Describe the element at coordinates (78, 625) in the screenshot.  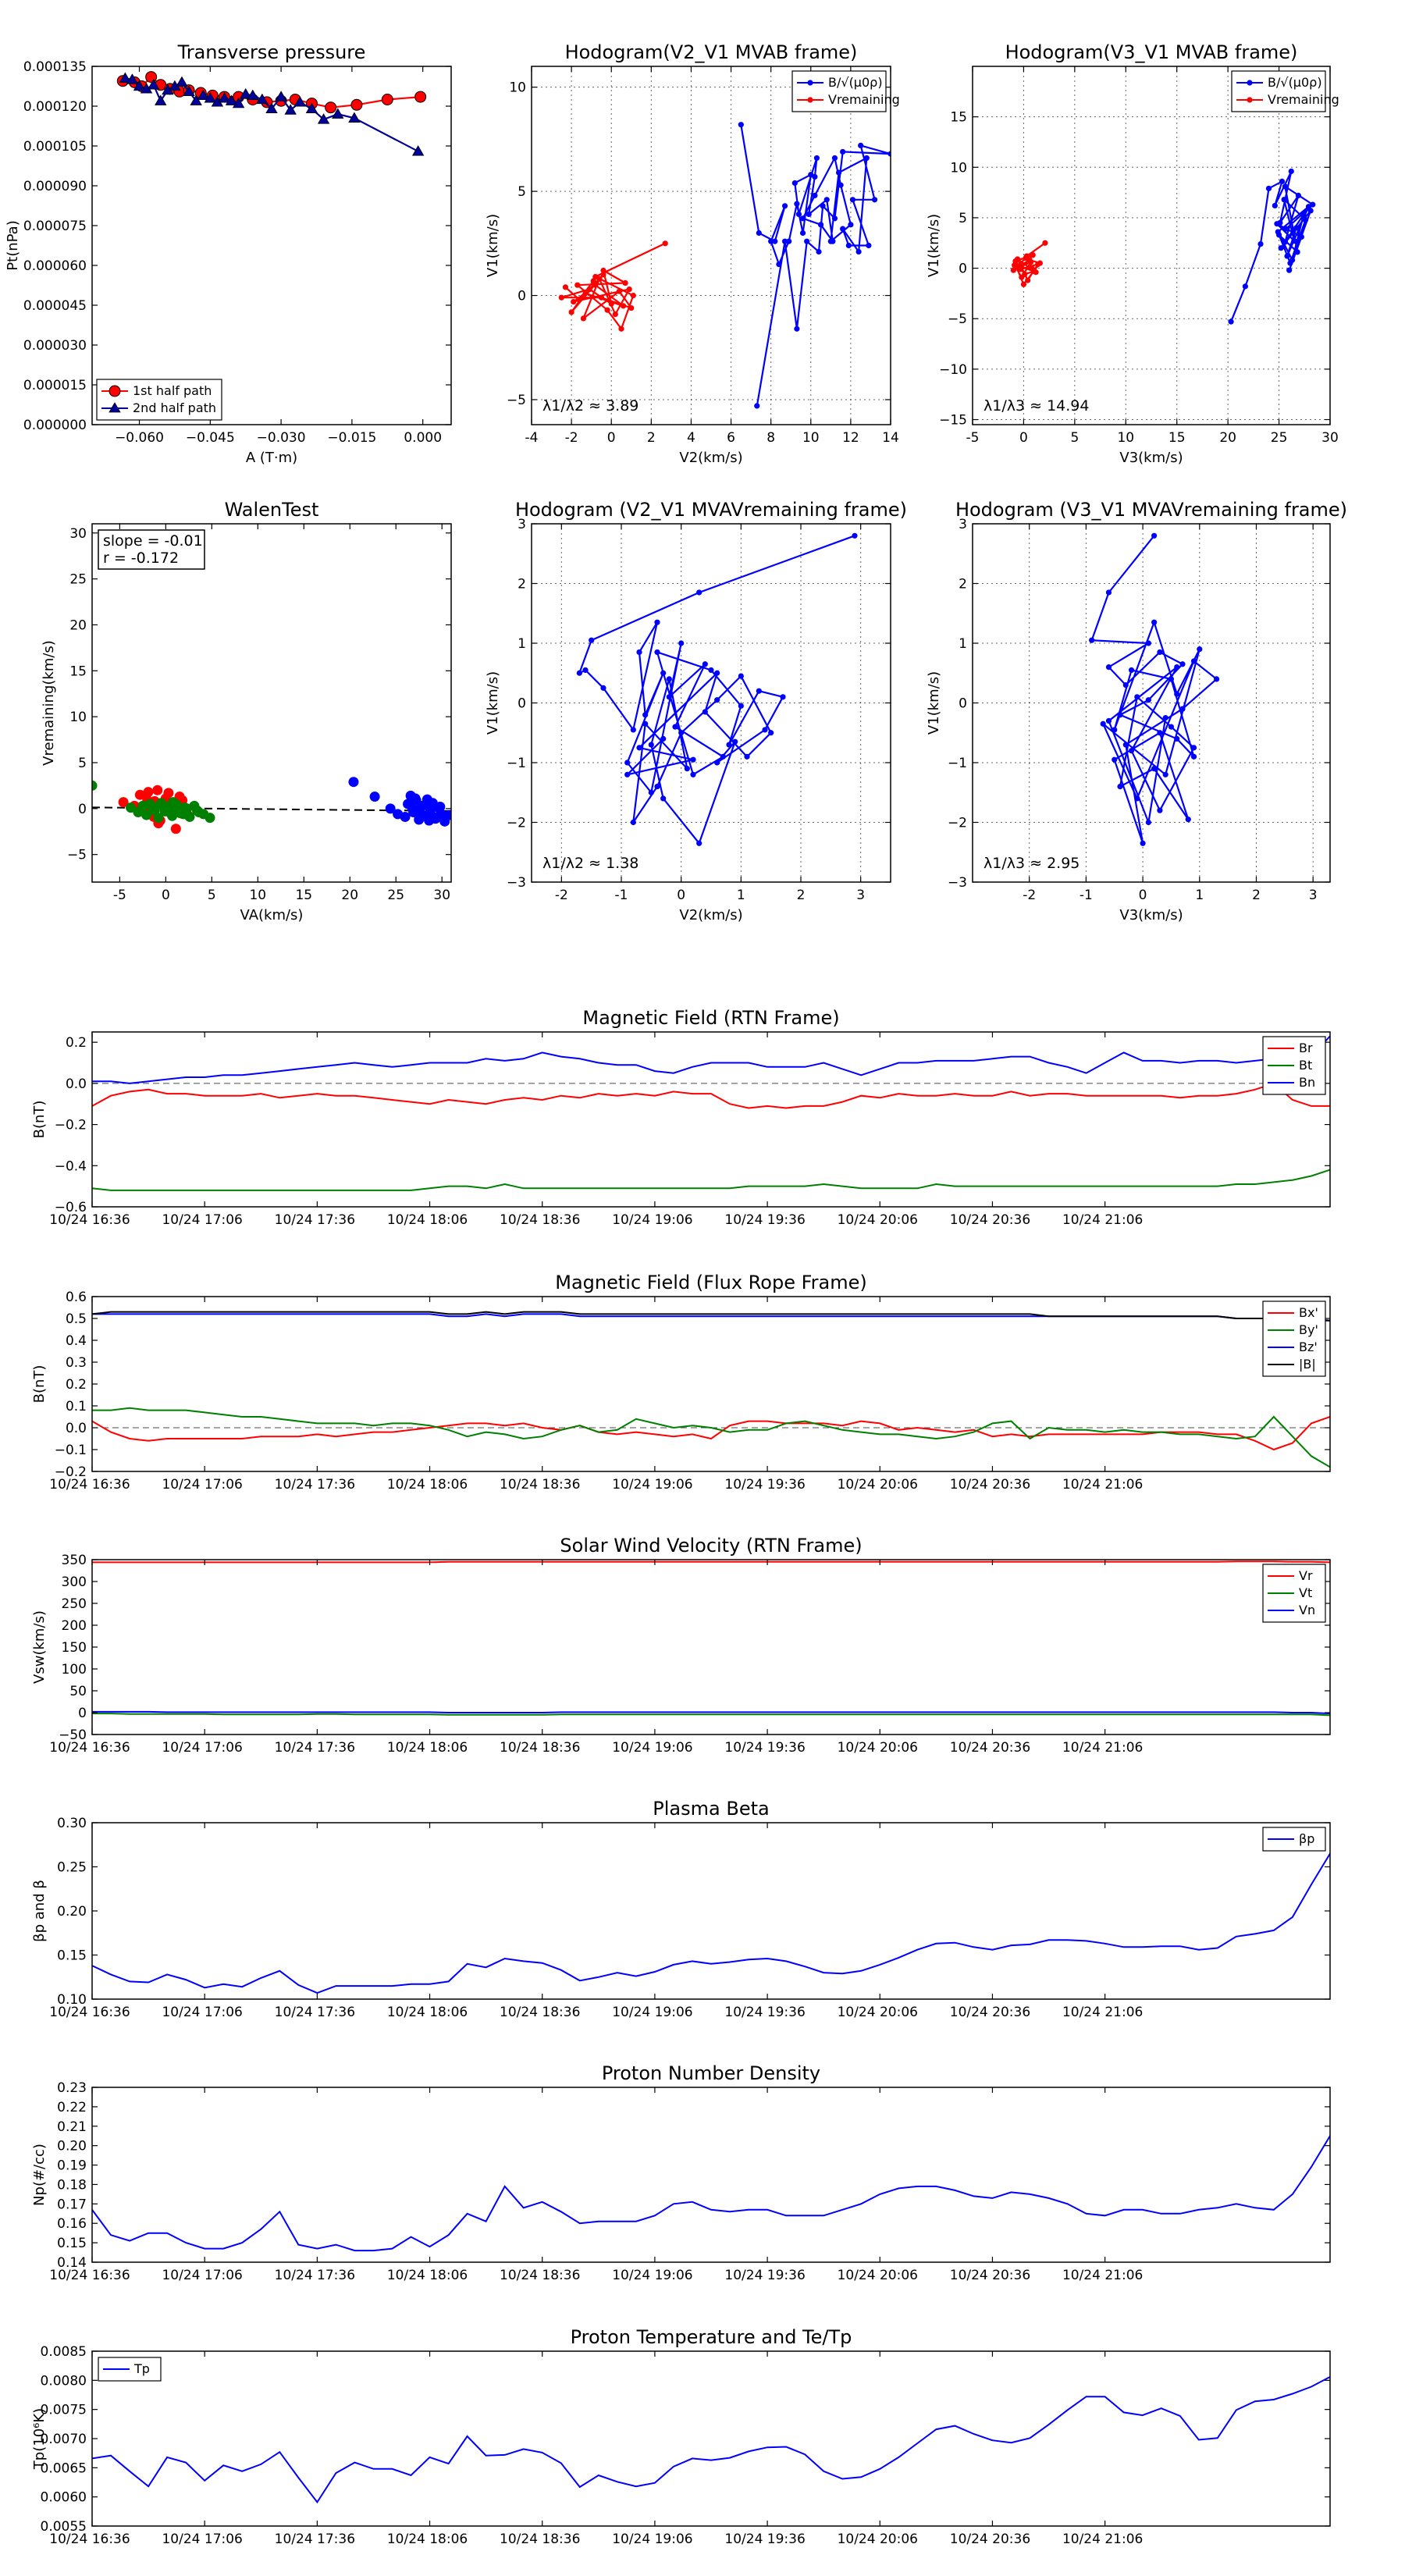
I see `y-tick-label: 20` at that location.